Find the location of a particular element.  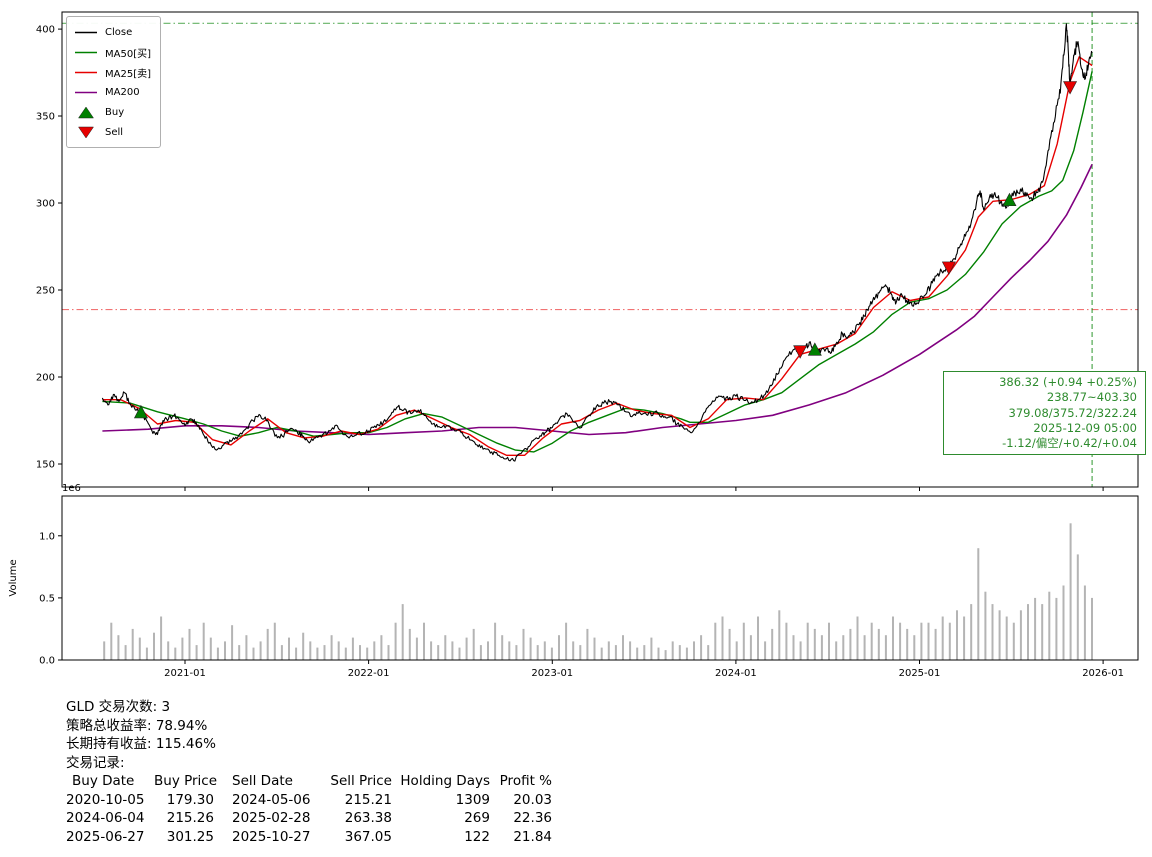

x-tick-label: 2024-01 is located at coordinates (736, 673).